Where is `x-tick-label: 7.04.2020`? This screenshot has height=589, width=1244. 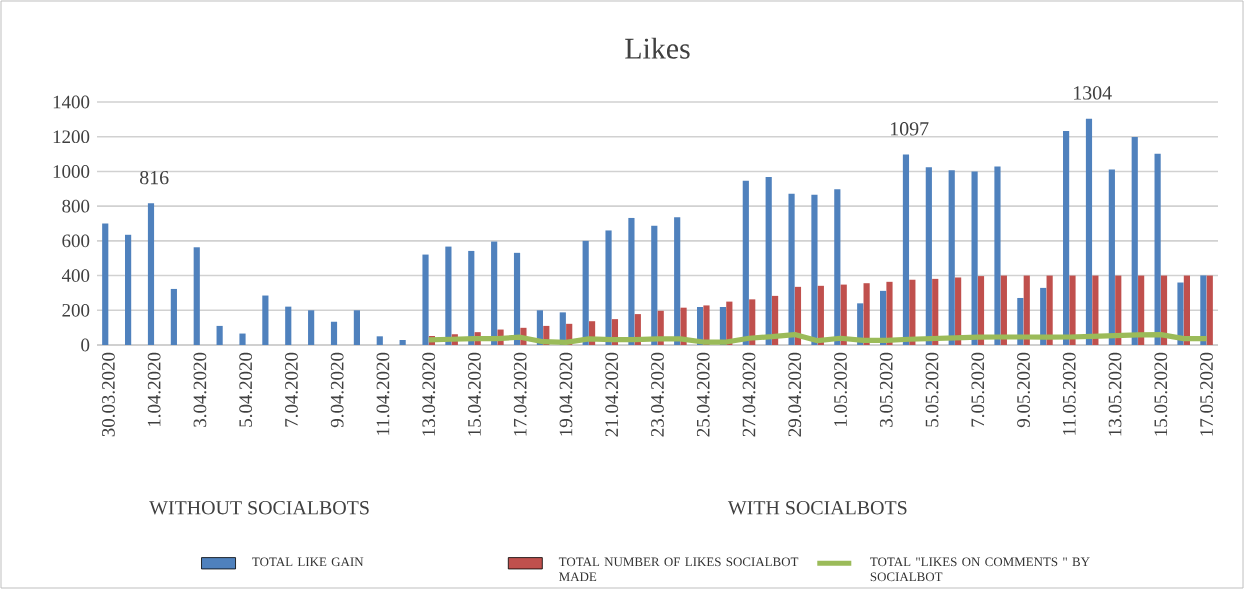
x-tick-label: 7.04.2020 is located at coordinates (291, 389).